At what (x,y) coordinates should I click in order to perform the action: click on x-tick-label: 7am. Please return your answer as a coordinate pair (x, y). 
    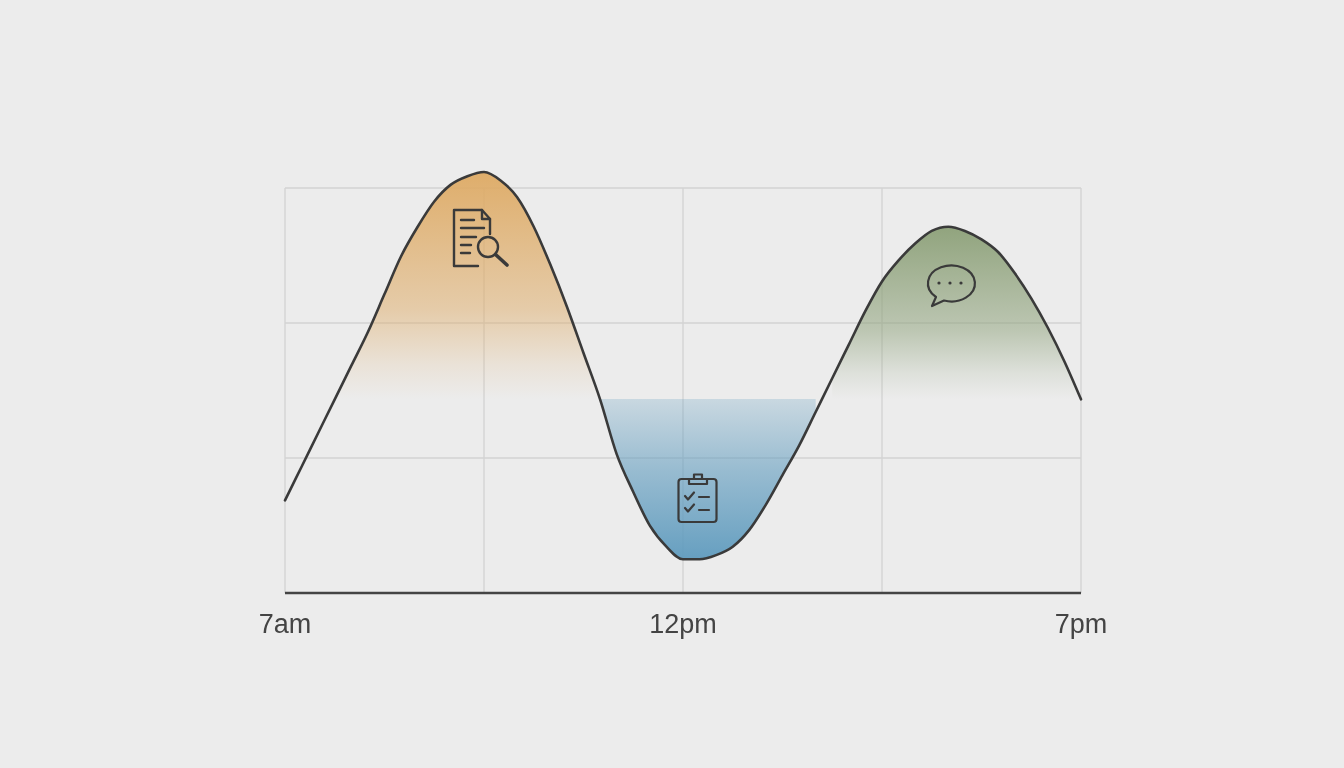
    Looking at the image, I should click on (285, 624).